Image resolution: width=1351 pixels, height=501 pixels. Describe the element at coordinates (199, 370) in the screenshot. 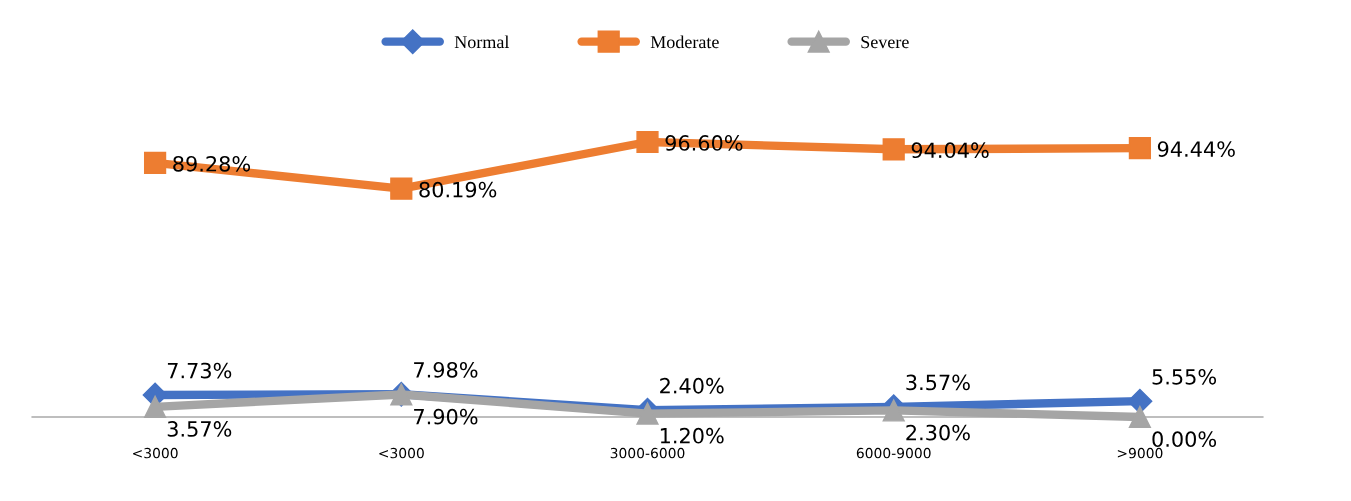

I see `data-label: 7.73%` at that location.